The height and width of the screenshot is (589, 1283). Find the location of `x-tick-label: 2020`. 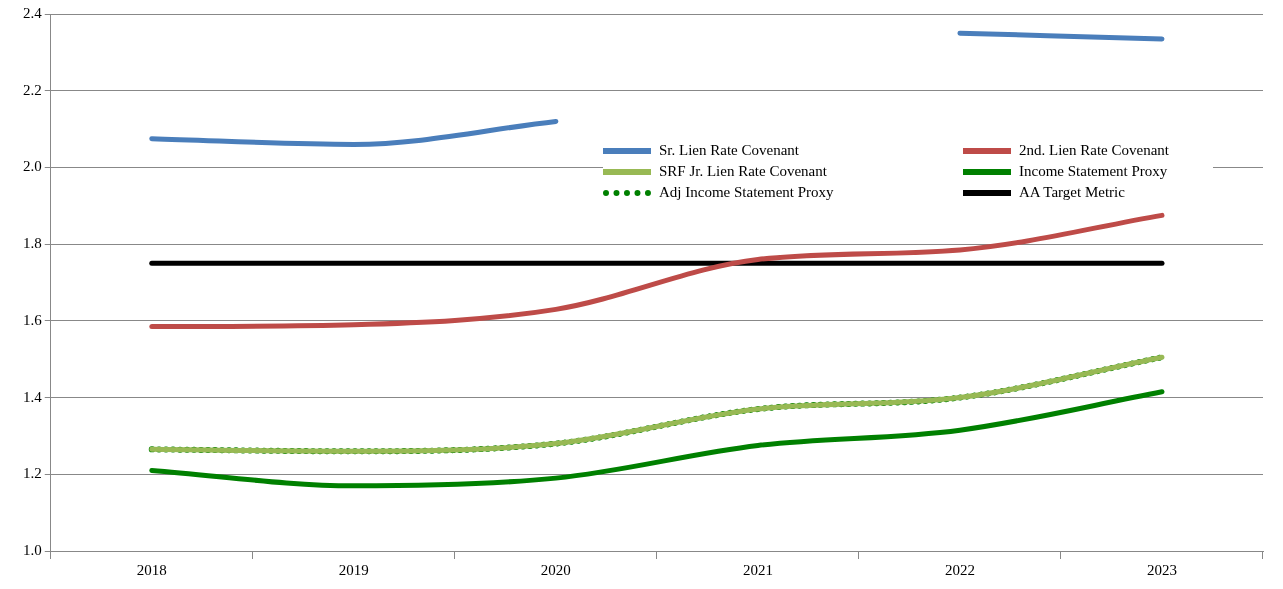

x-tick-label: 2020 is located at coordinates (555, 569).